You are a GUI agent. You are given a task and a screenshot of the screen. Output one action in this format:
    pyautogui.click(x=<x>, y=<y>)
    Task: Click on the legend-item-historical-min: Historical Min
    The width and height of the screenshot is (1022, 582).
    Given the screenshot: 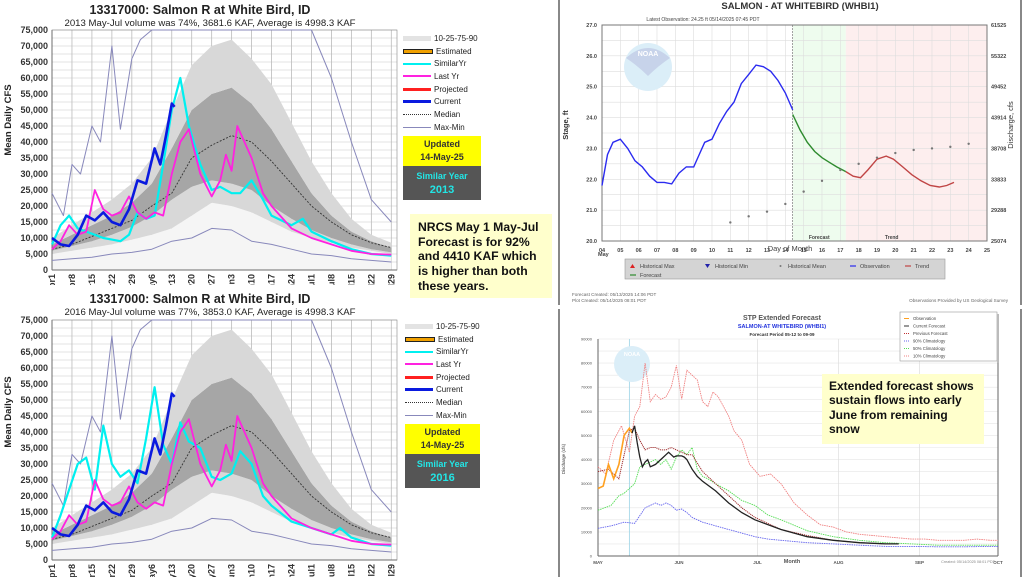 What is the action you would take?
    pyautogui.click(x=726, y=267)
    